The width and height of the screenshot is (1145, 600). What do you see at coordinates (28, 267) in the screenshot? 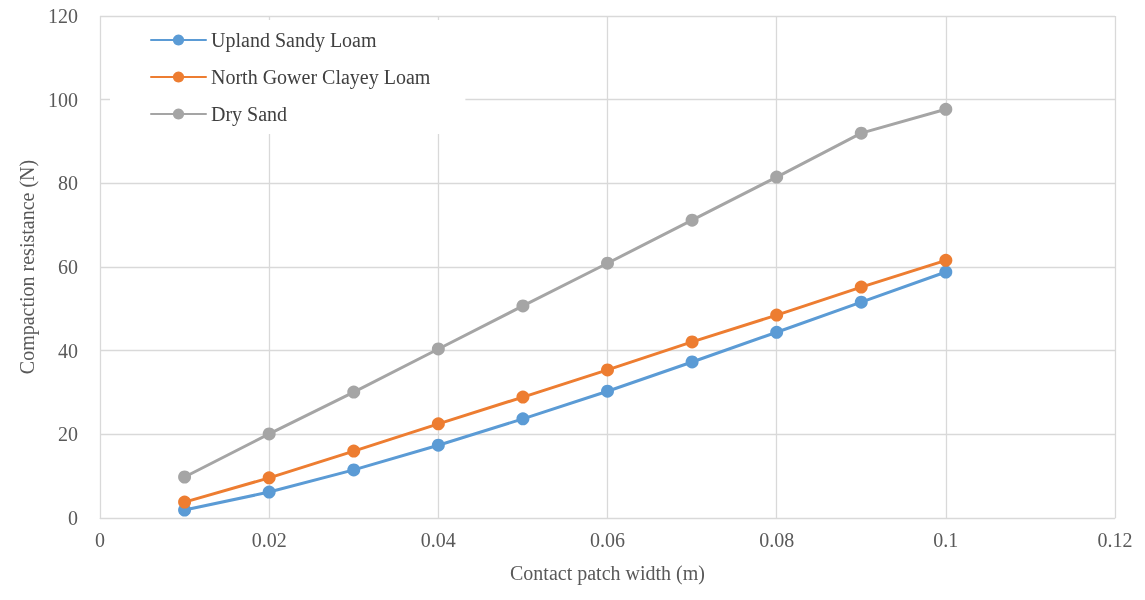
I see `y-axis-title: Compaction resistance (N)` at bounding box center [28, 267].